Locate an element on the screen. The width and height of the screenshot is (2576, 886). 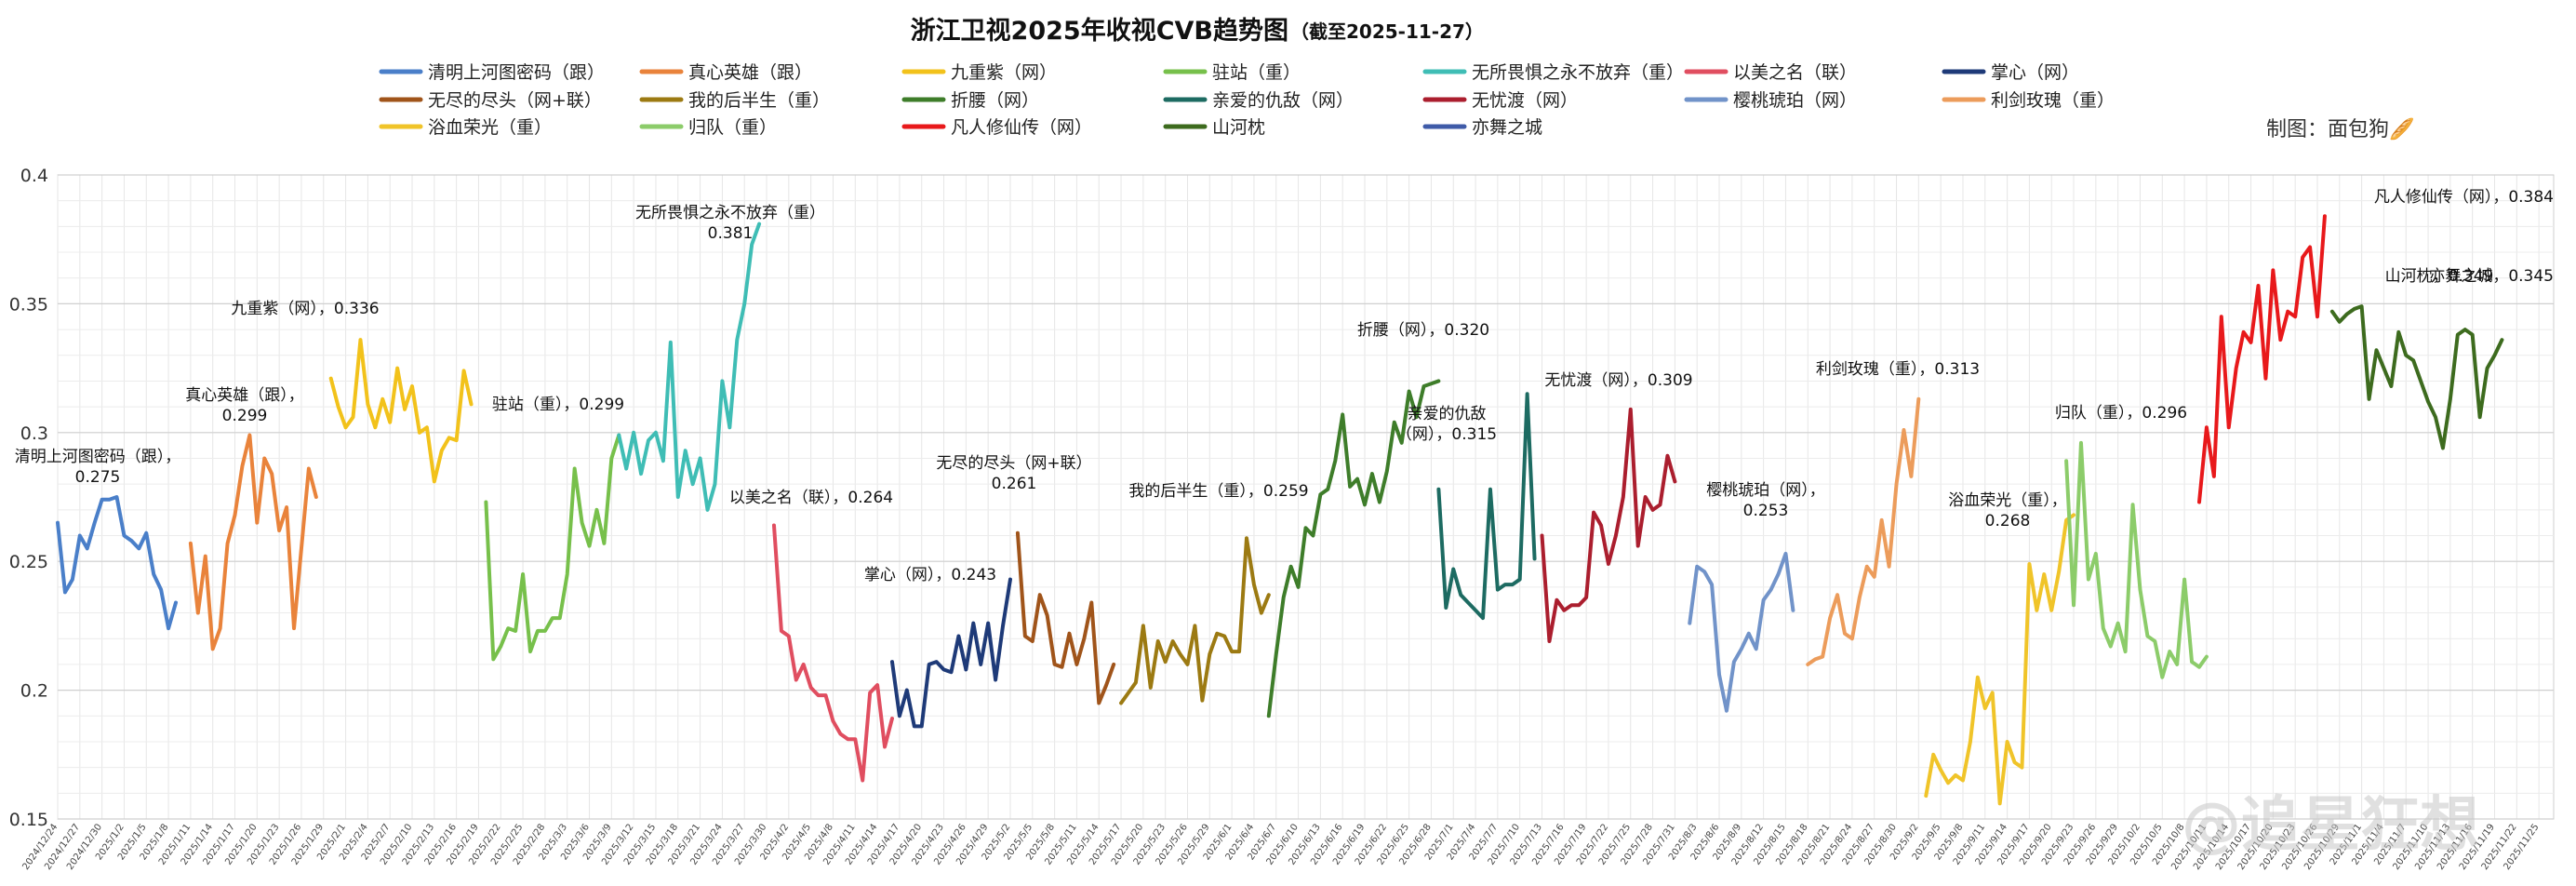
legend-item: 山河枕 is located at coordinates (1214, 127).